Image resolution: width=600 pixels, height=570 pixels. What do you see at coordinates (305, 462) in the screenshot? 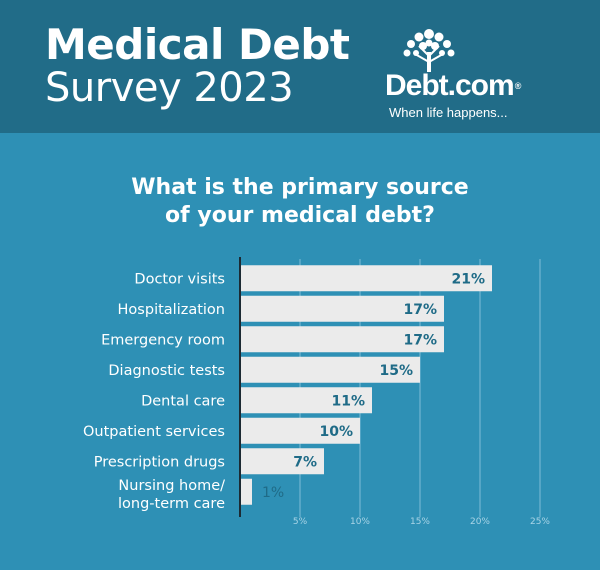
I see `data-label: 7%` at bounding box center [305, 462].